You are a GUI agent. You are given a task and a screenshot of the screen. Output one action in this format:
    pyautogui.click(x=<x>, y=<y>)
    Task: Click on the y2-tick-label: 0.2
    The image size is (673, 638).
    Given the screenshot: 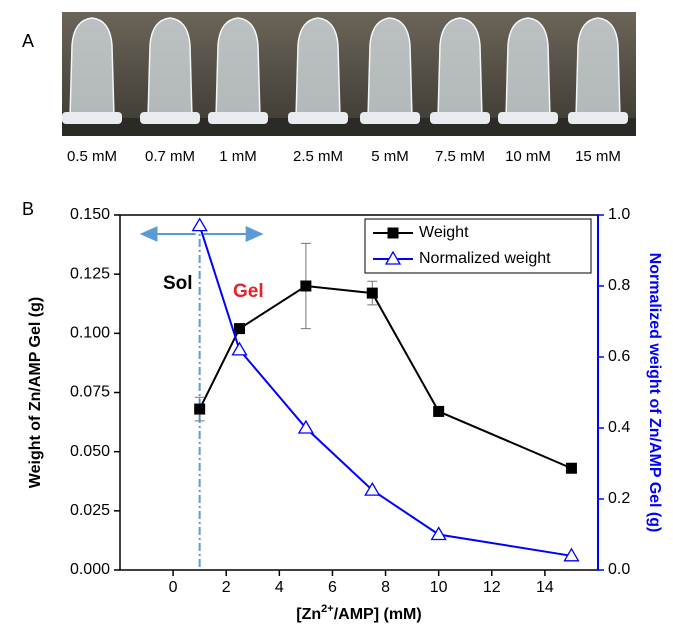 What is the action you would take?
    pyautogui.click(x=619, y=498)
    